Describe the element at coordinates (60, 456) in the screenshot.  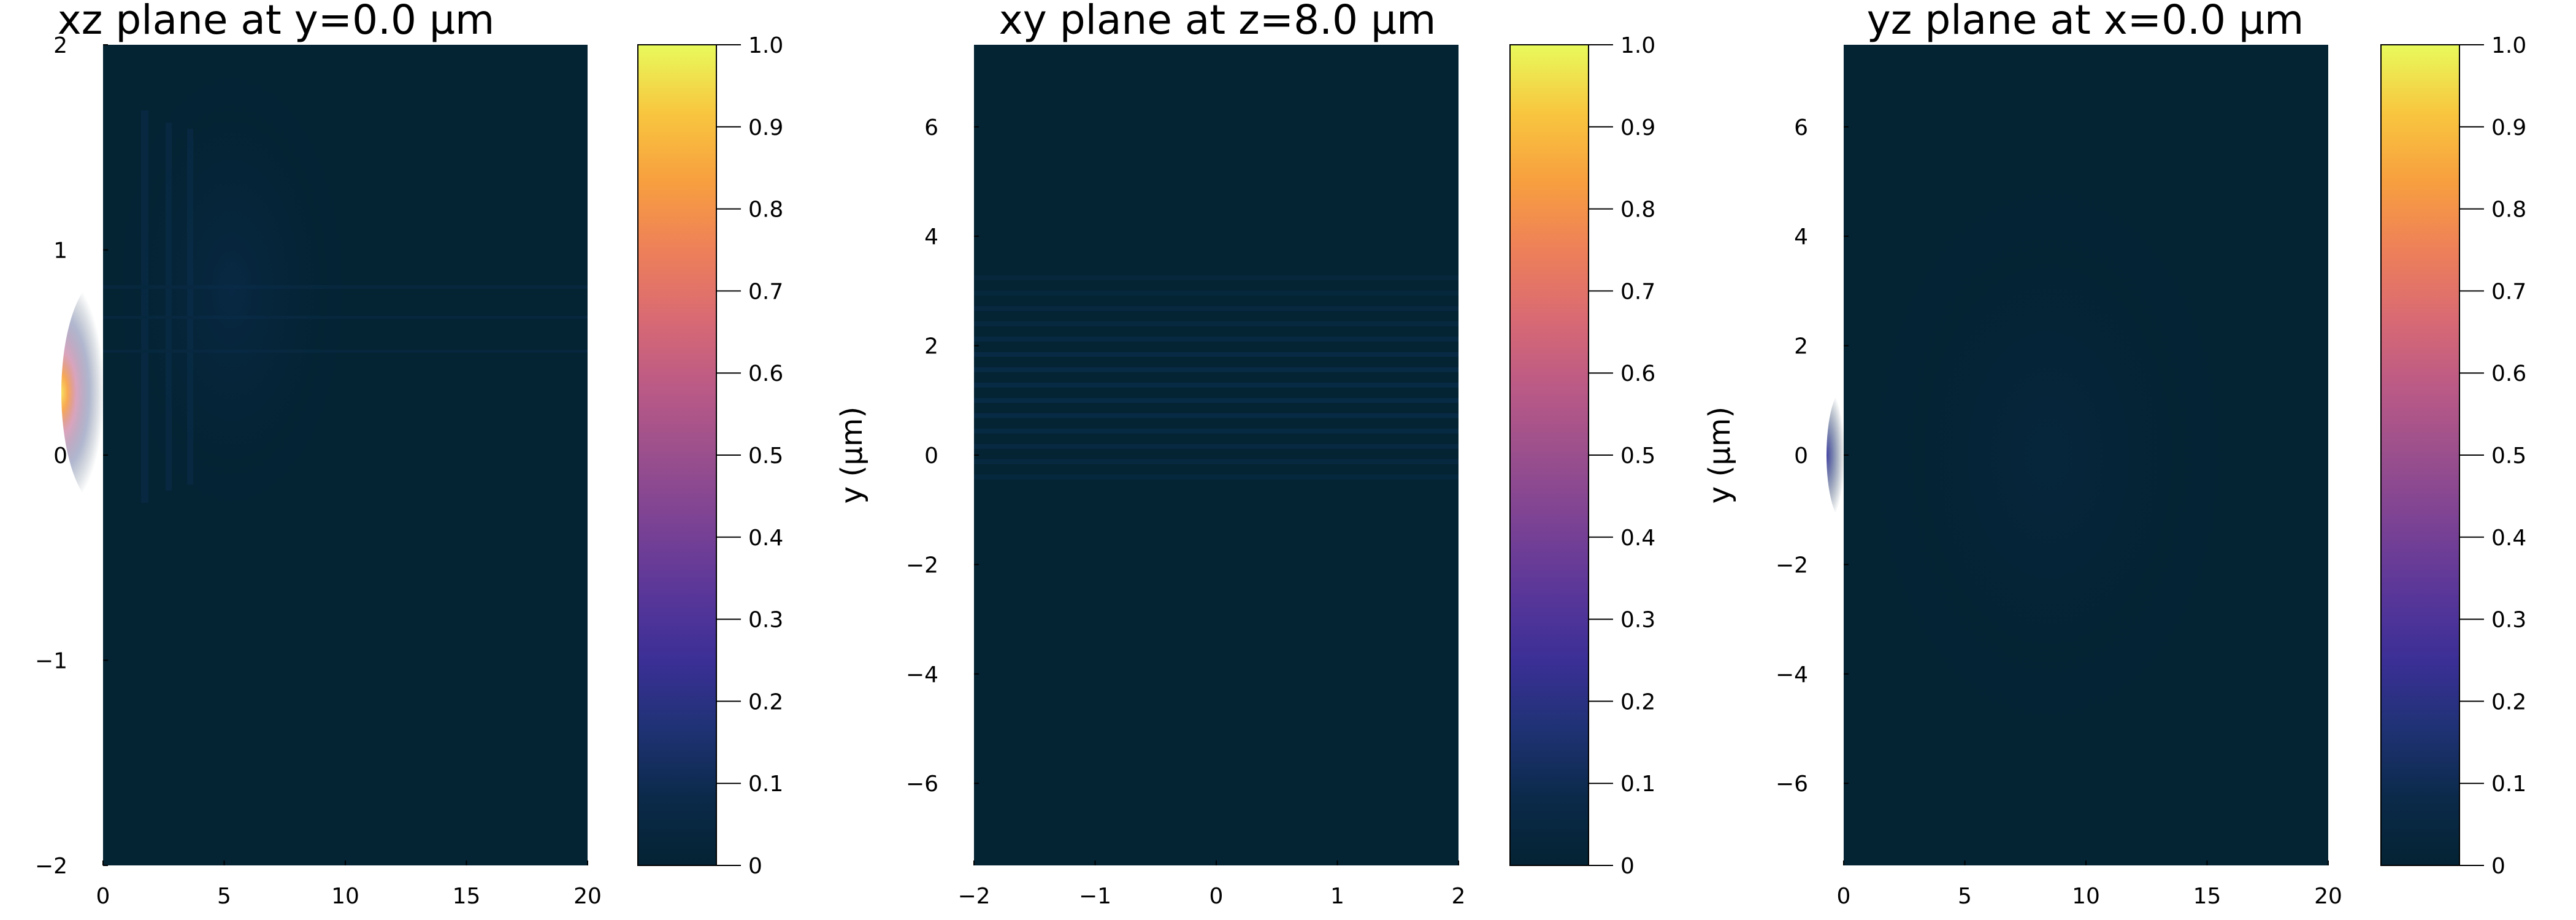
I see `panel-xz-ytick-label: 0` at that location.